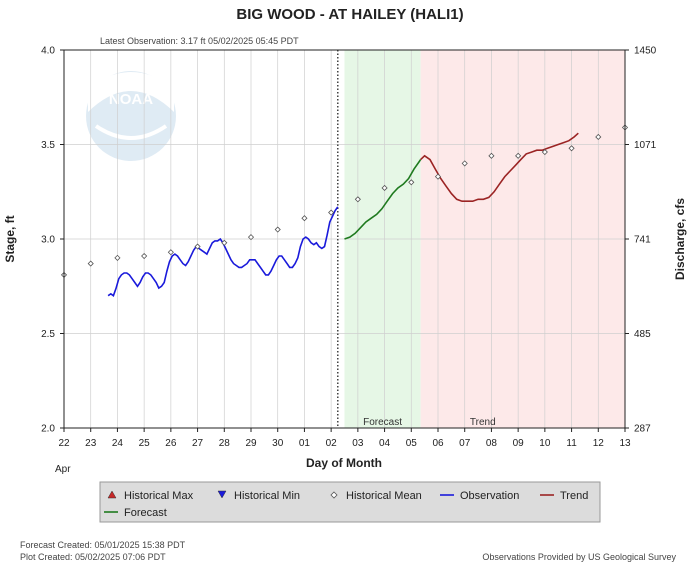 Image resolution: width=700 pixels, height=570 pixels. Describe the element at coordinates (223, 251) in the screenshot. I see `series-line-observation` at that location.